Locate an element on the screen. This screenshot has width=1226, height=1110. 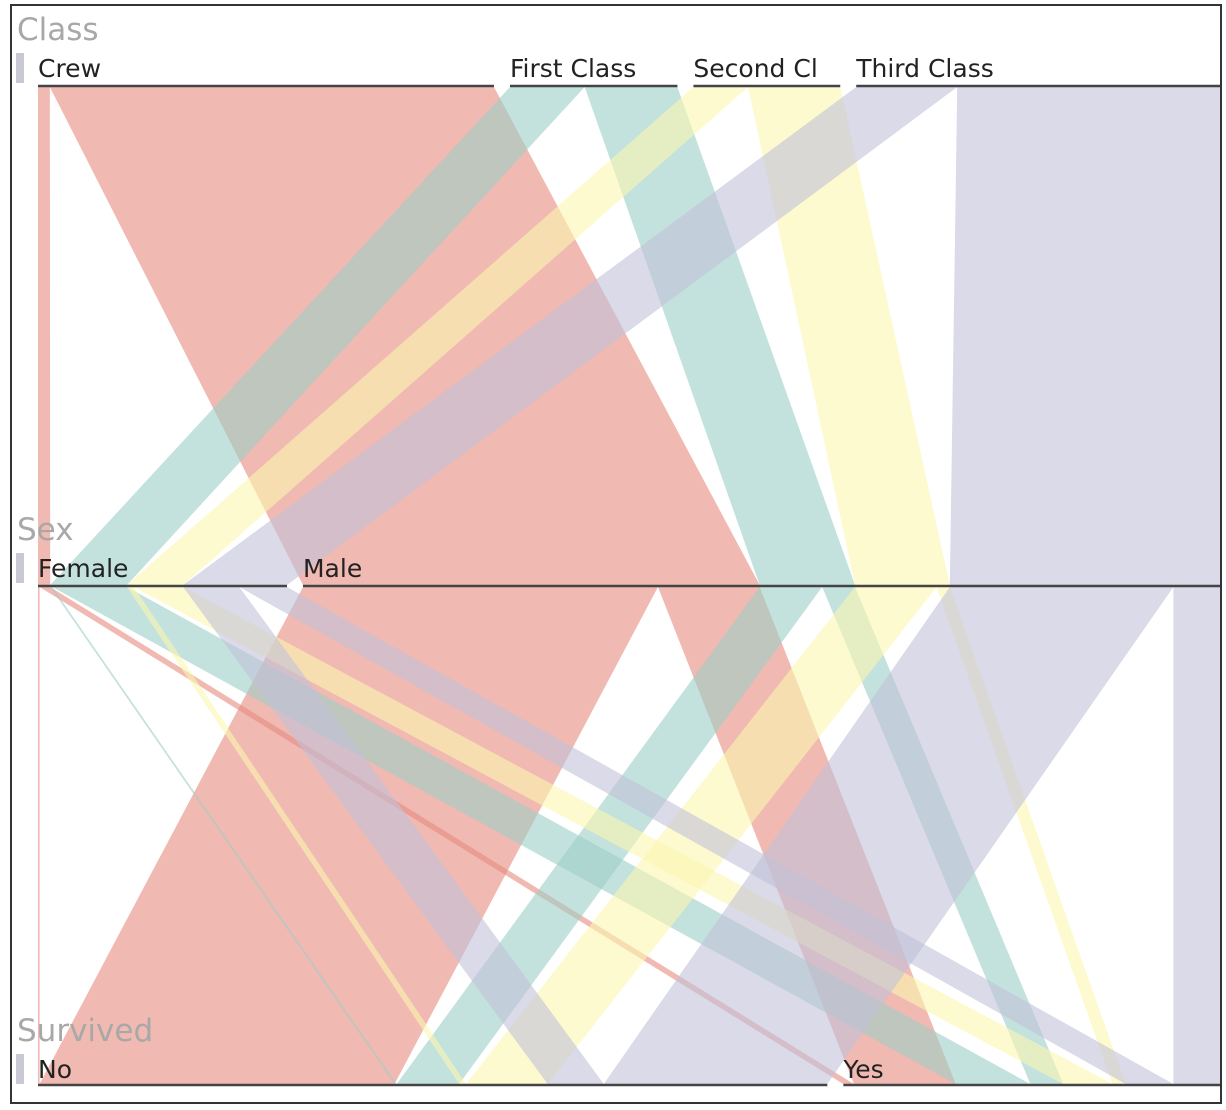
category-label-first-class: First Class is located at coordinates (573, 68).